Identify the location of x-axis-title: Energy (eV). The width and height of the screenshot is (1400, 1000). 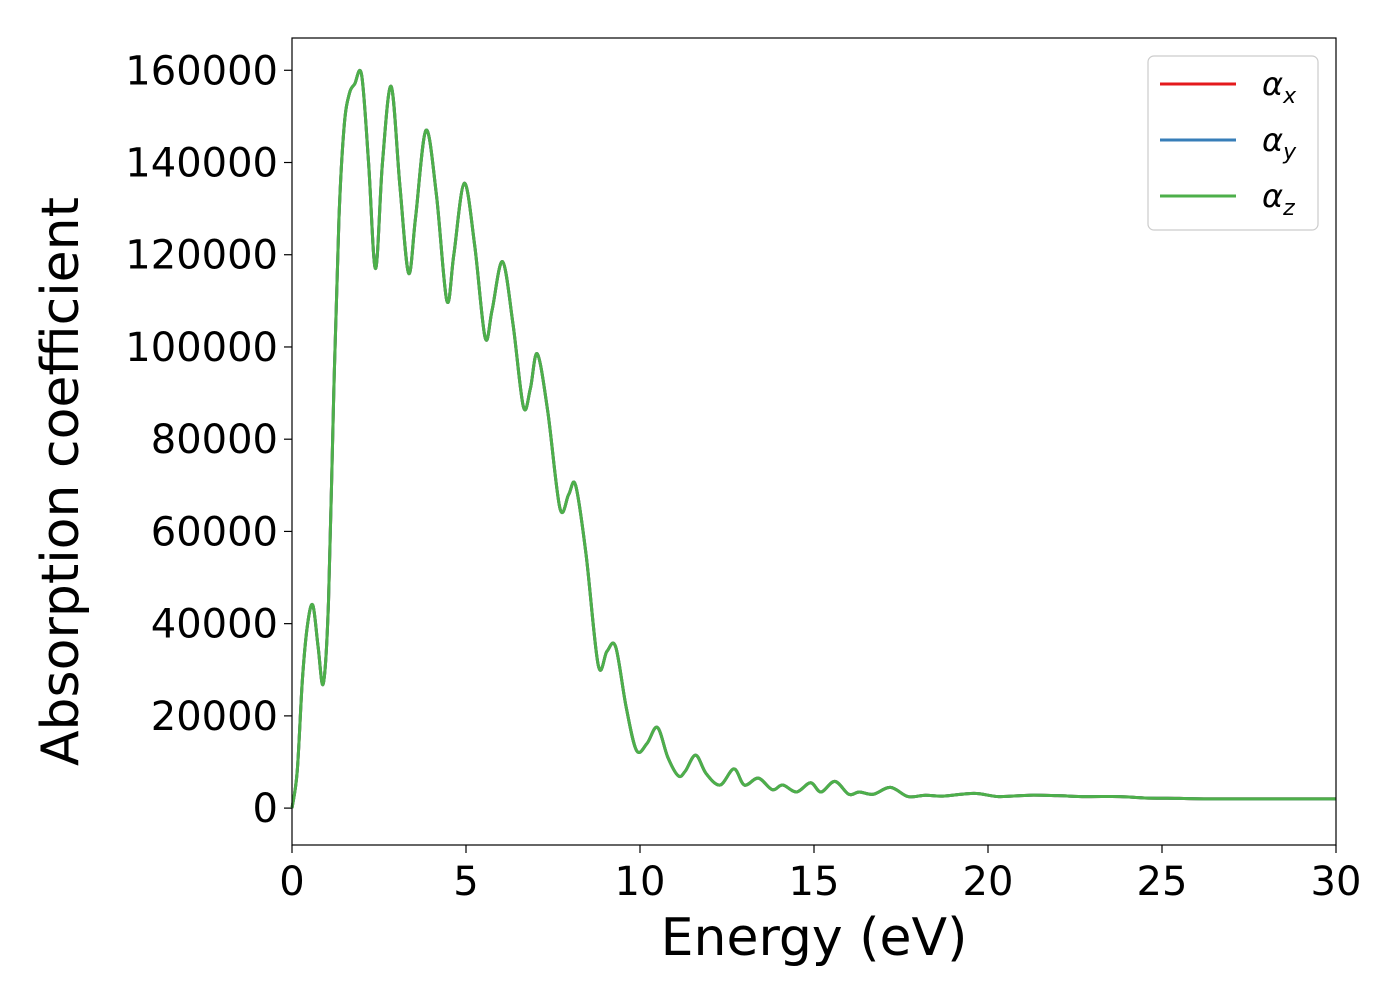
(814, 938).